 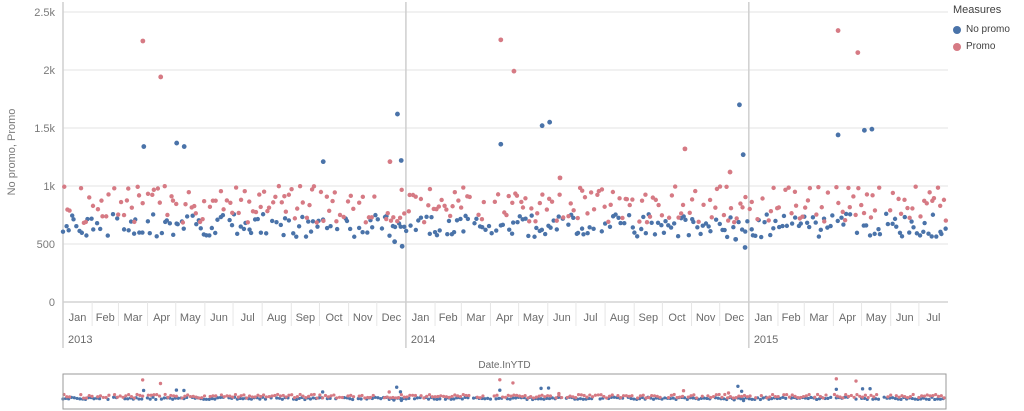 I want to click on x-year-label: 2013, so click(x=80, y=340).